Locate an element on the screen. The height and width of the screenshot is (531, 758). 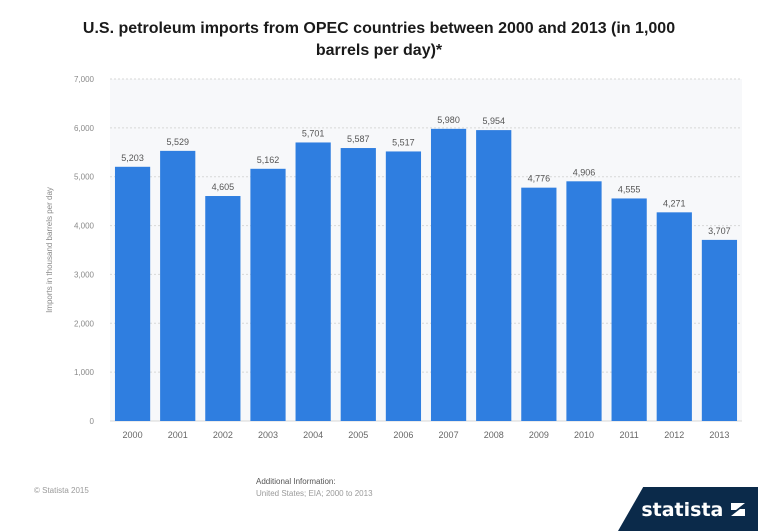
x-tick-label: 2004 is located at coordinates (313, 435).